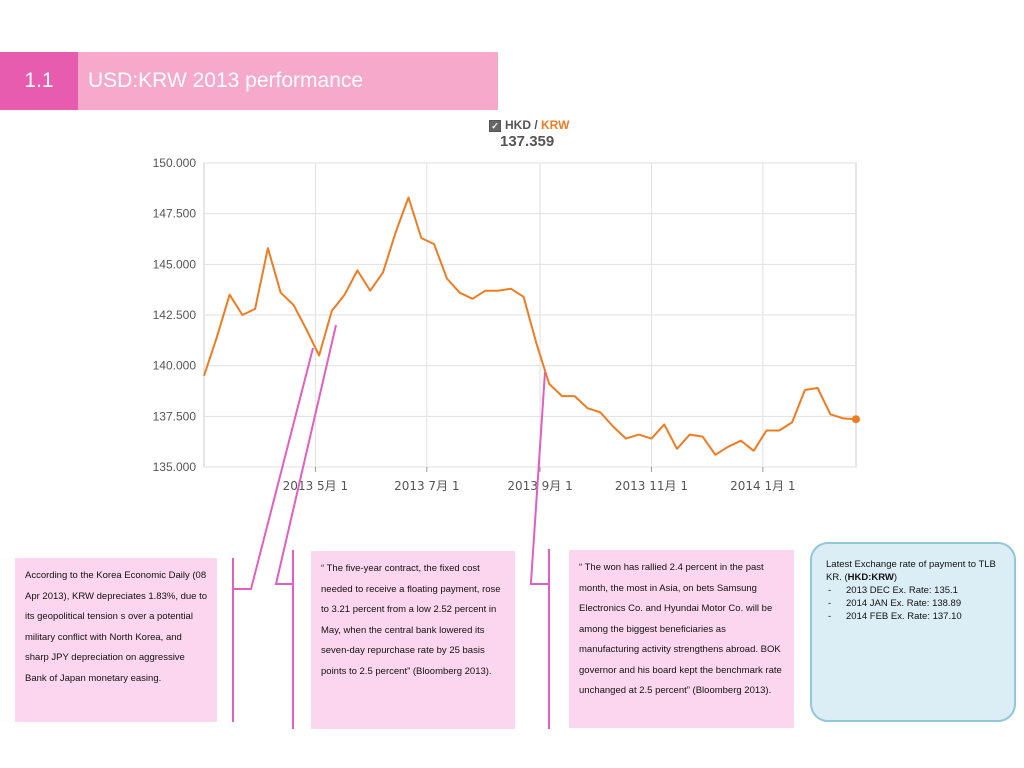 Image resolution: width=1024 pixels, height=768 pixels. I want to click on x-tick-label: 2014 1月 1, so click(762, 486).